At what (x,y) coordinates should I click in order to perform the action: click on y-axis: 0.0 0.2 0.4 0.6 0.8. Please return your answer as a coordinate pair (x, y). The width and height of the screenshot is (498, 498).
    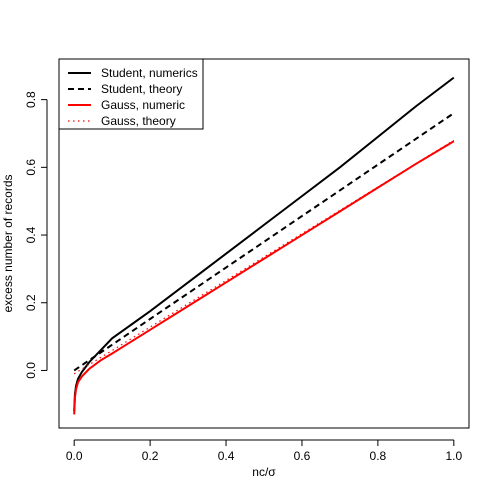
    Looking at the image, I should click on (36, 235).